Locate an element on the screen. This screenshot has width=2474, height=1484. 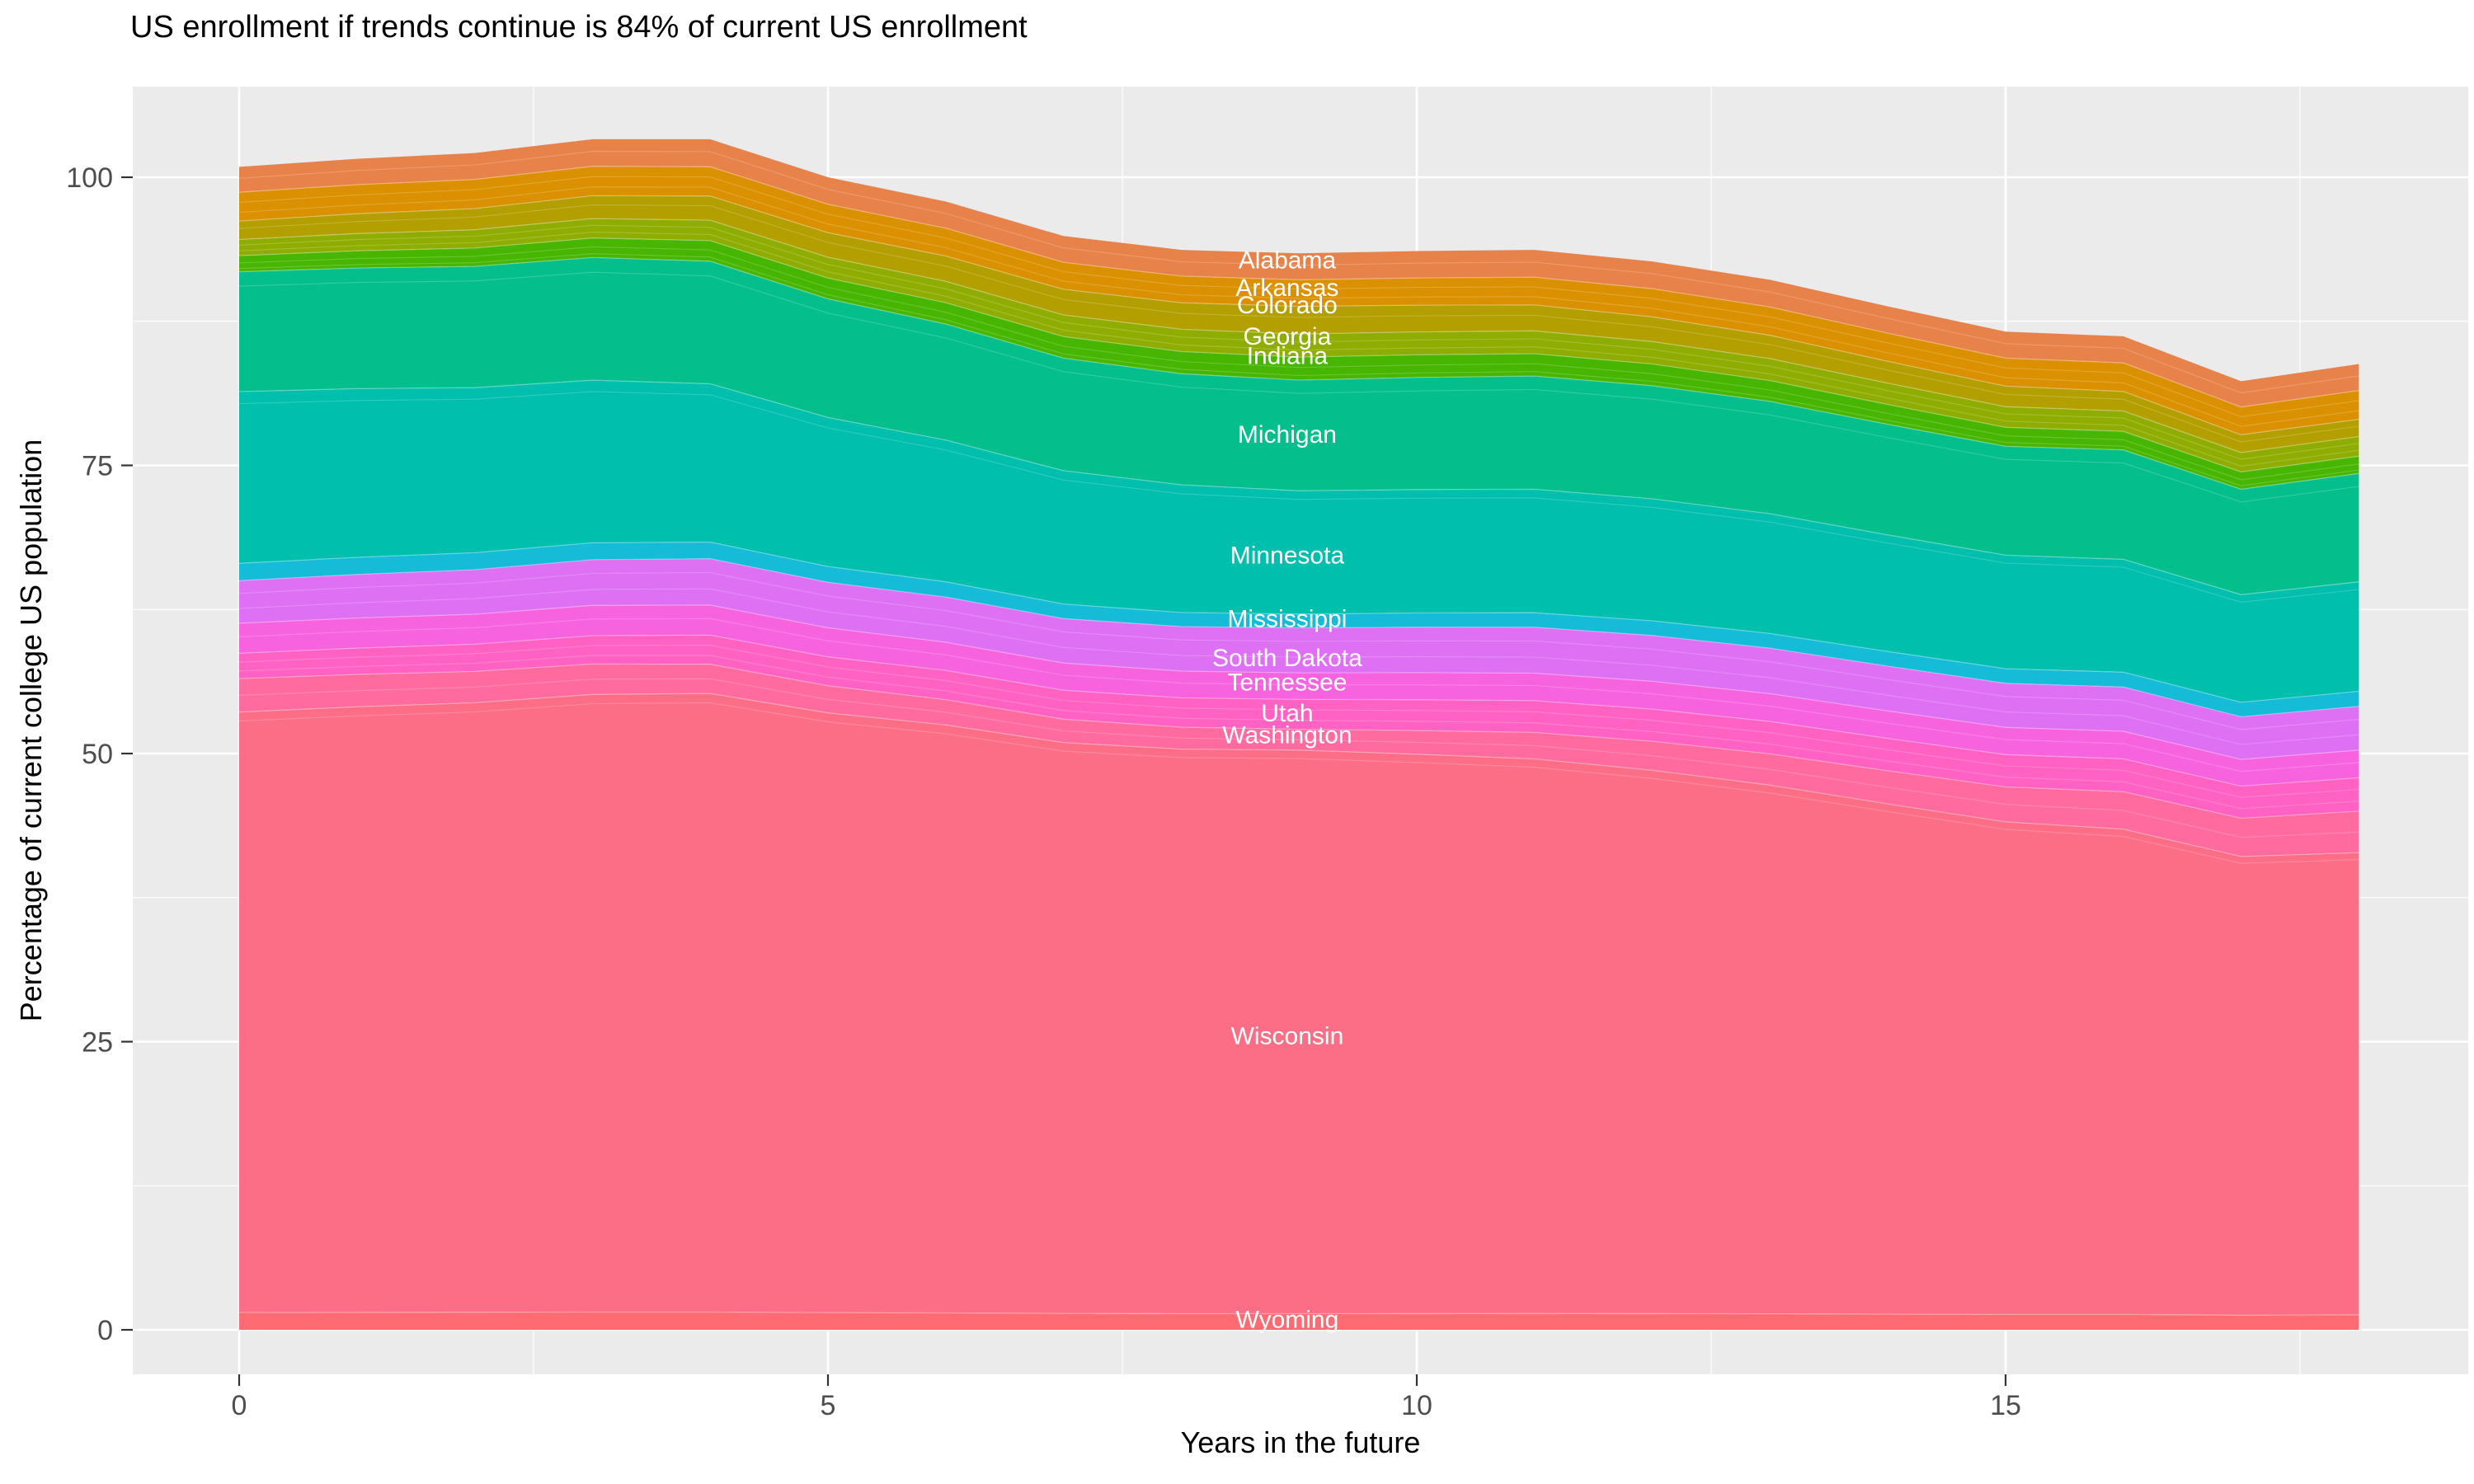
area-band-washington is located at coordinates (1299, 760).